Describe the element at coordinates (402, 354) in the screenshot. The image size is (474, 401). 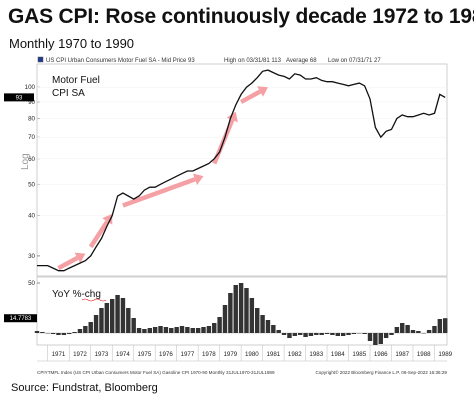
I see `x-tick-label: 1987` at that location.